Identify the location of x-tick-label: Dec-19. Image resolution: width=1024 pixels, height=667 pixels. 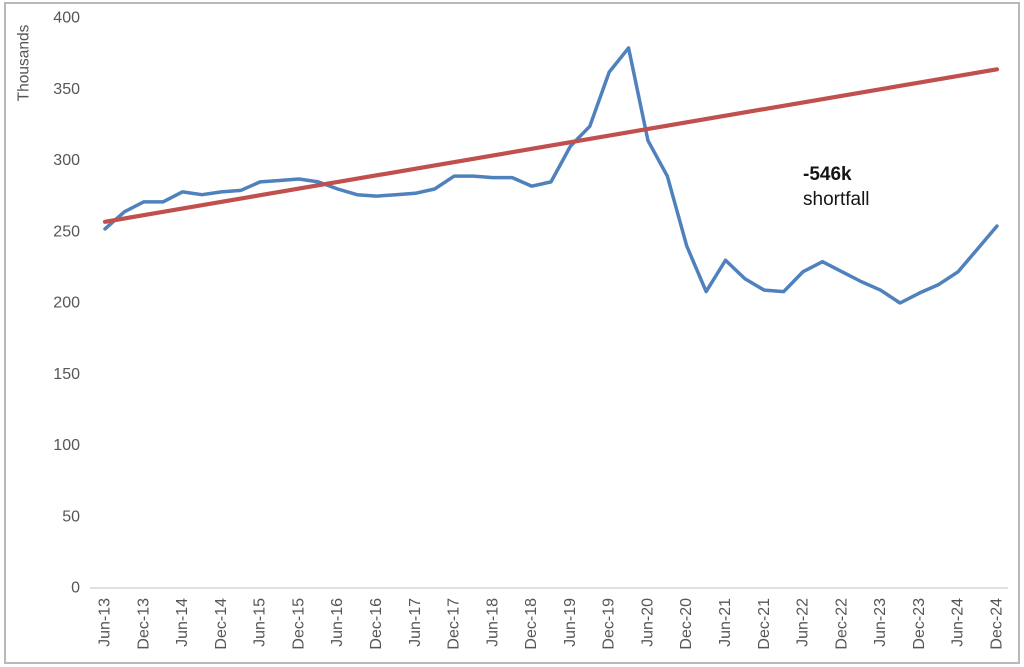
(609, 624).